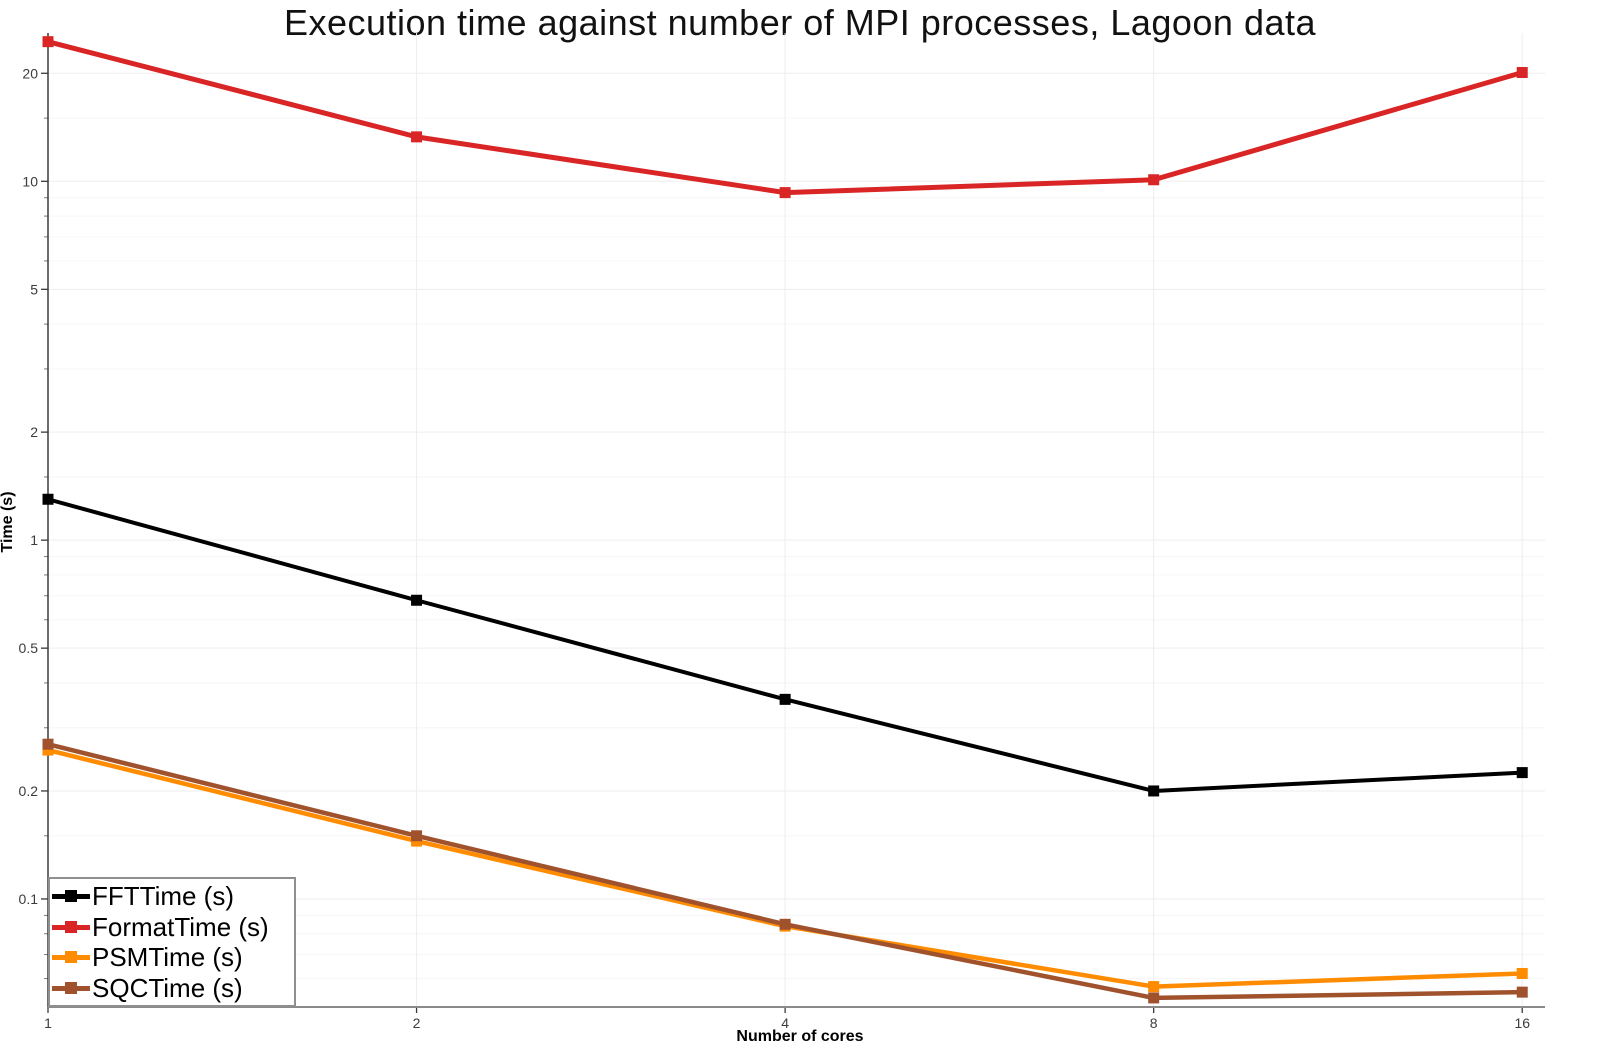 This screenshot has height=1053, width=1600. I want to click on legend-label: PSMTime (s), so click(167, 957).